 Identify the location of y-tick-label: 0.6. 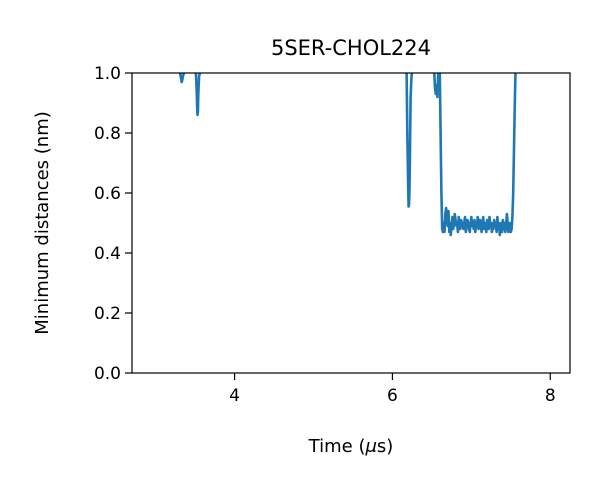
(107, 194).